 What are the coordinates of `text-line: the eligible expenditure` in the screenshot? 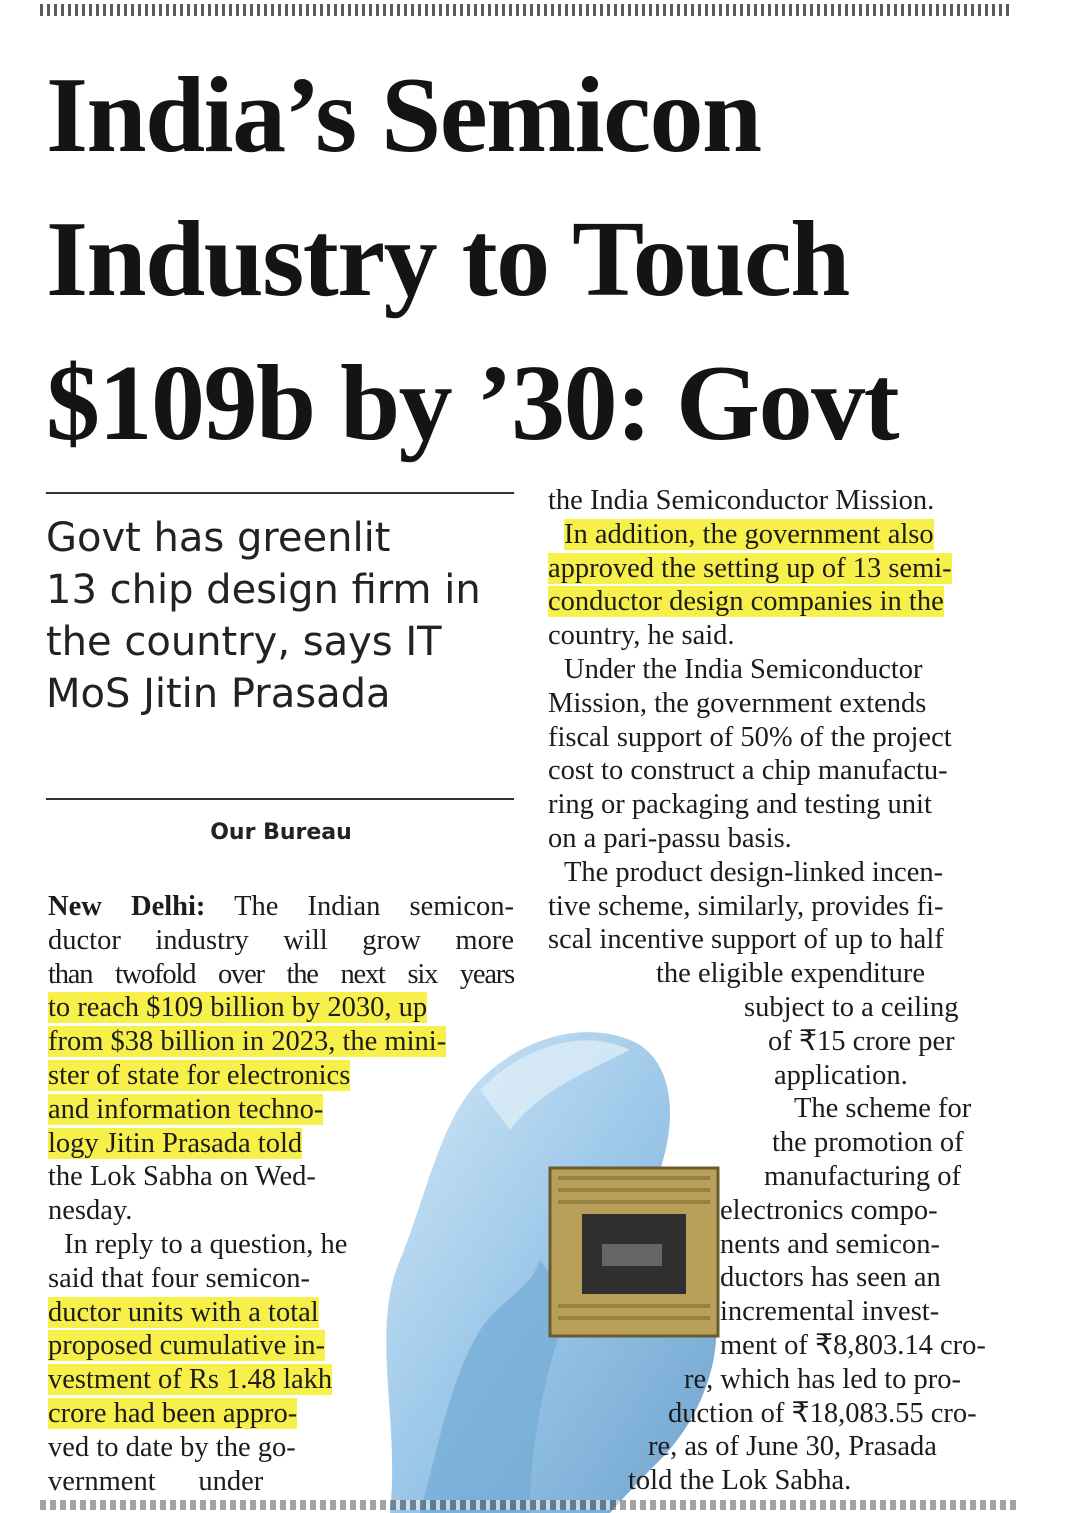 It's located at (791, 974).